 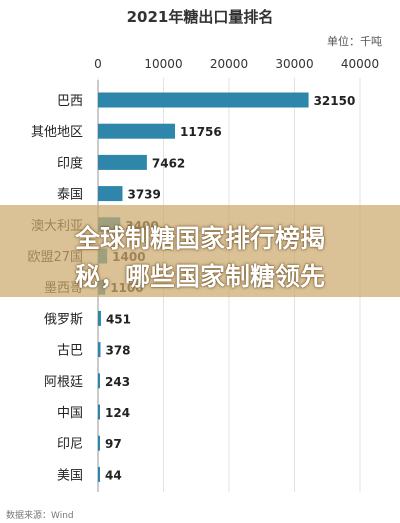 I want to click on x-tick-label: 10000, so click(x=163, y=64).